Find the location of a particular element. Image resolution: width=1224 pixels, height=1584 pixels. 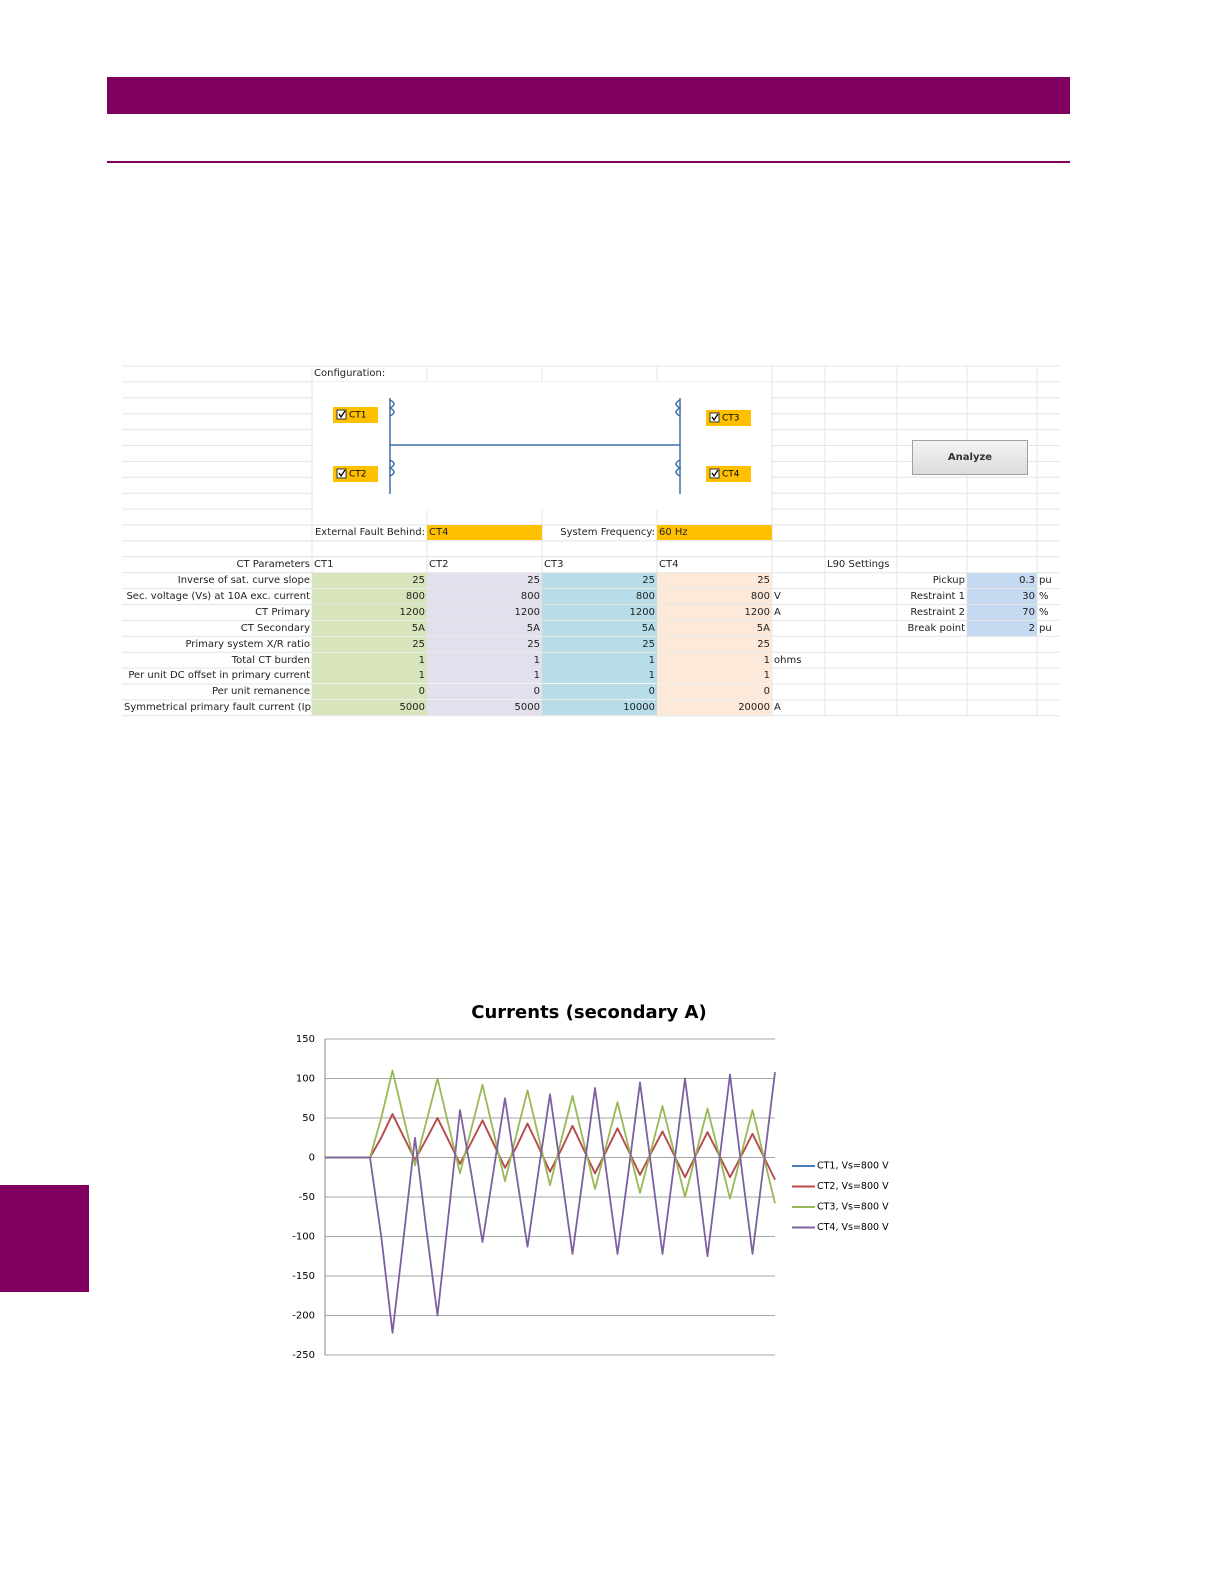

fault-value: CT4 is located at coordinates (484, 532).